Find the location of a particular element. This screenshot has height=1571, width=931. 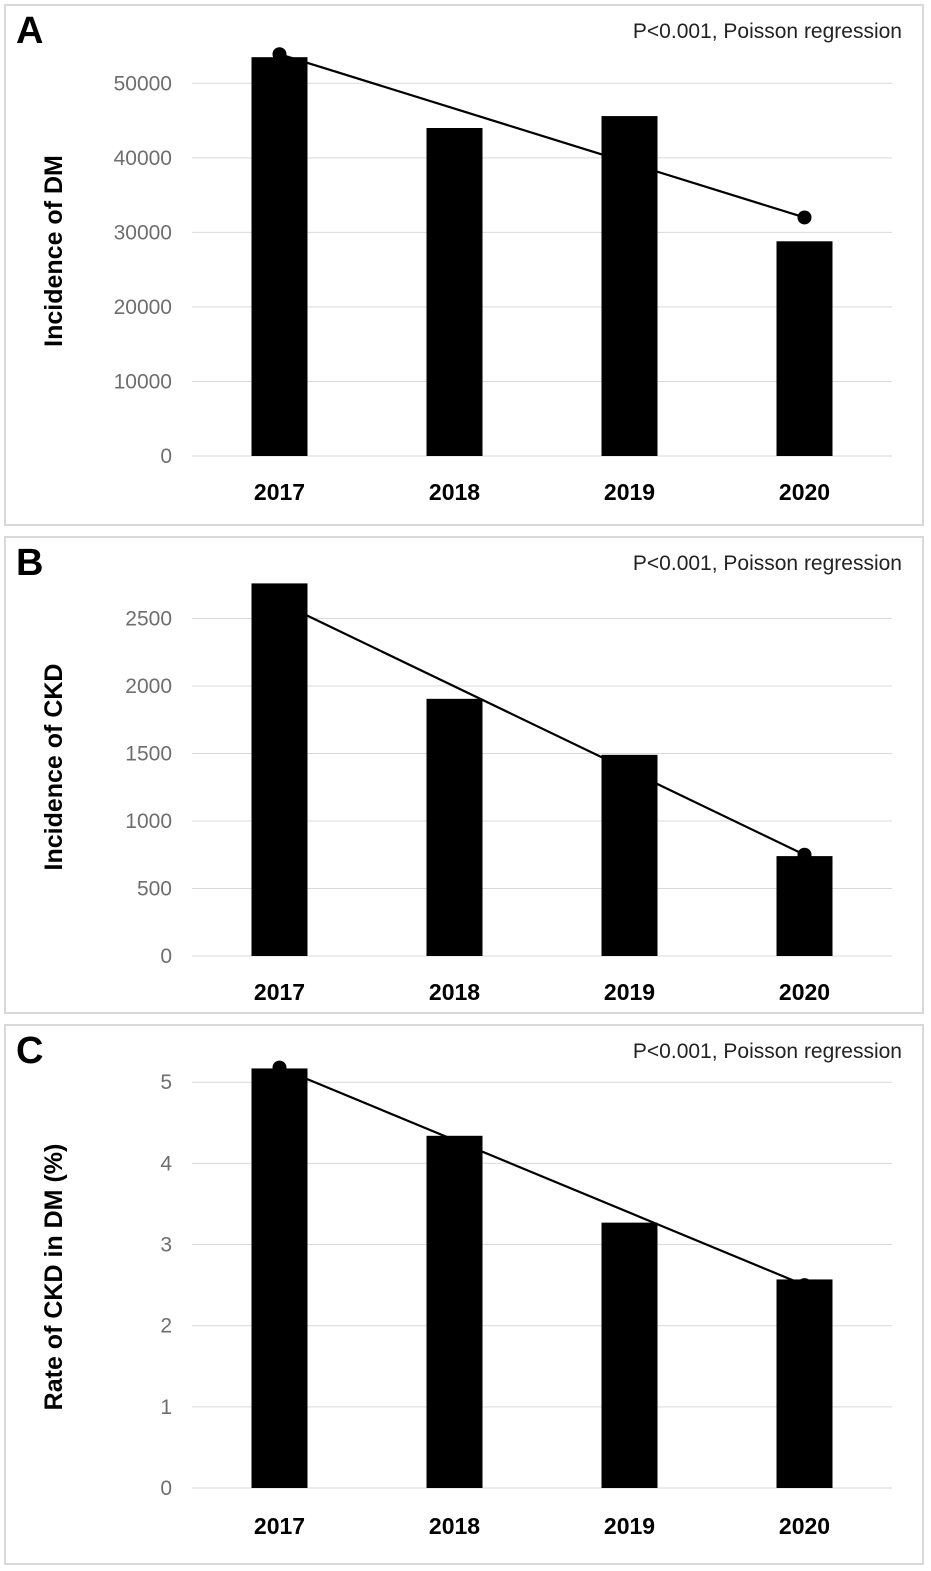

panel-label: B is located at coordinates (30, 563).